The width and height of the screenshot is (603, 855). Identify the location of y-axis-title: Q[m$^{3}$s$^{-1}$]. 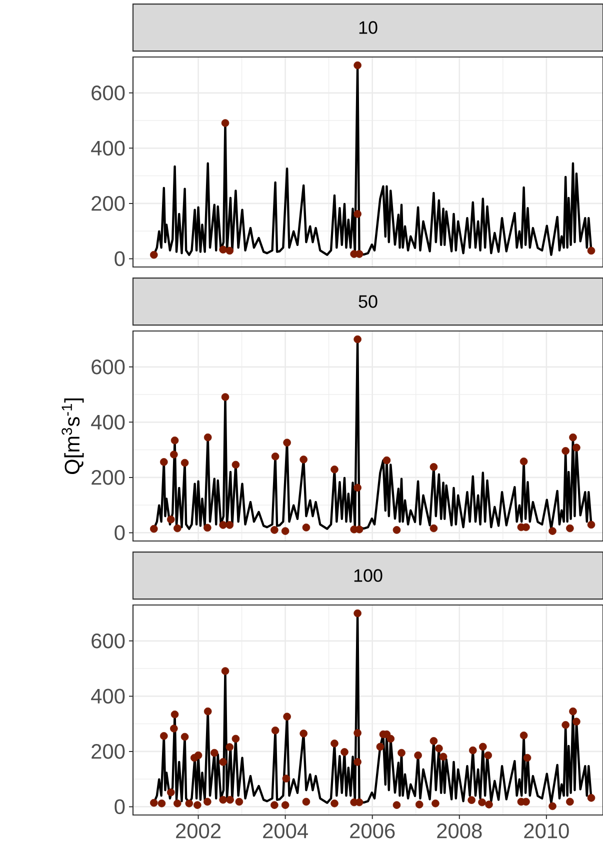
(73, 436).